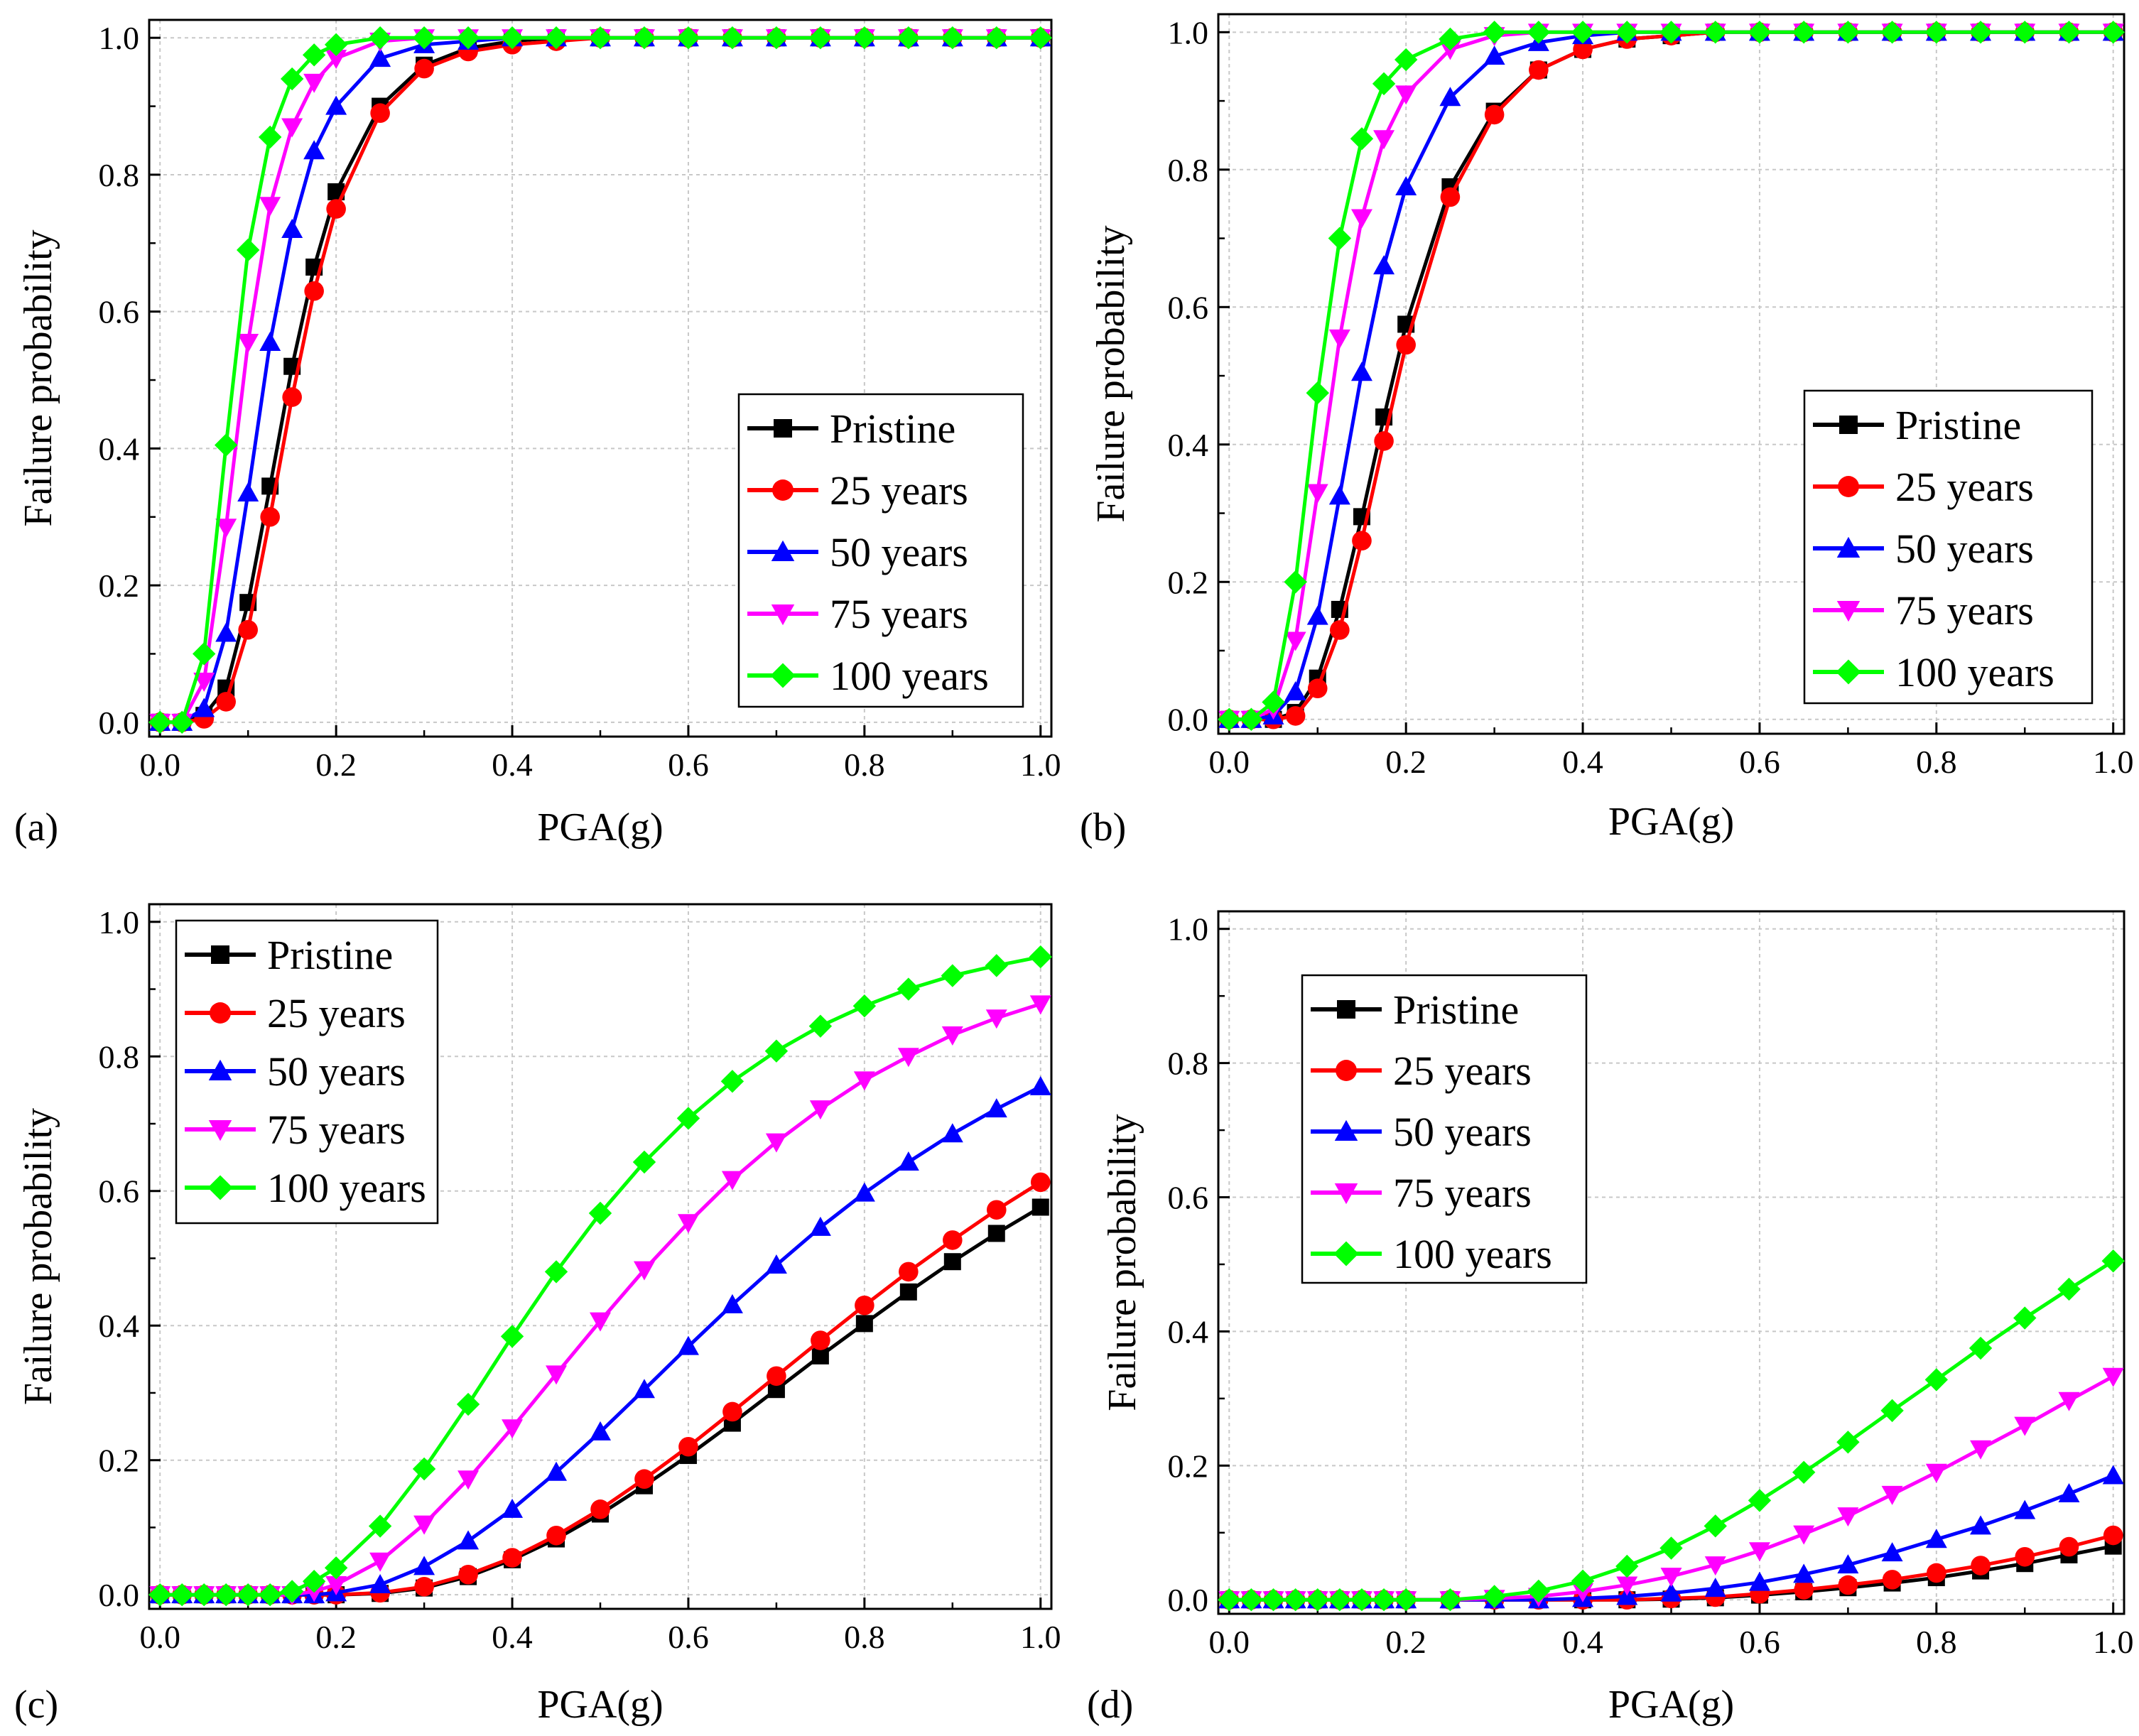 The image size is (2139, 1736). I want to click on y-axis-label: Failure probability, so click(1111, 373).